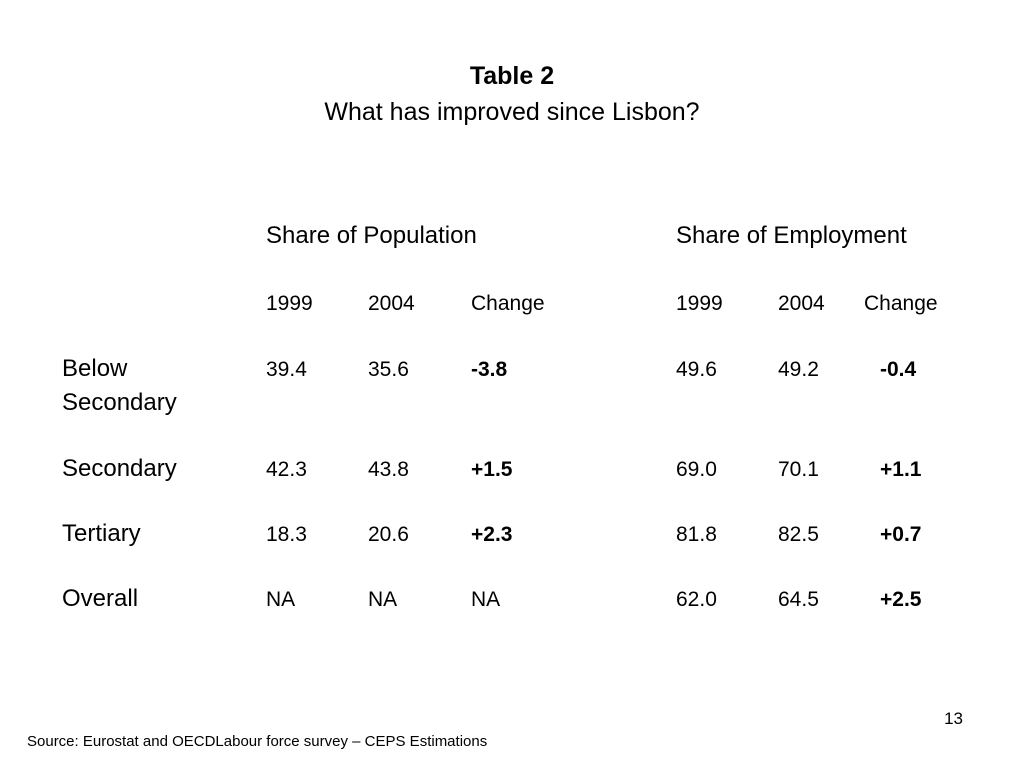 This screenshot has height=768, width=1024. What do you see at coordinates (119, 468) in the screenshot?
I see `row-label-secondary: Secondary` at bounding box center [119, 468].